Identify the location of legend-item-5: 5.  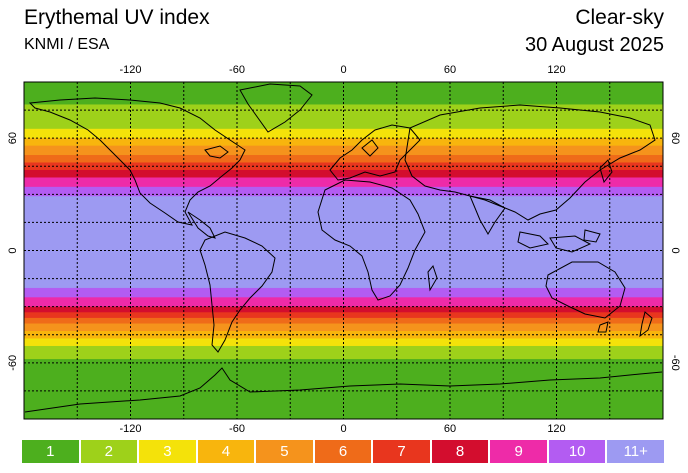
(284, 451).